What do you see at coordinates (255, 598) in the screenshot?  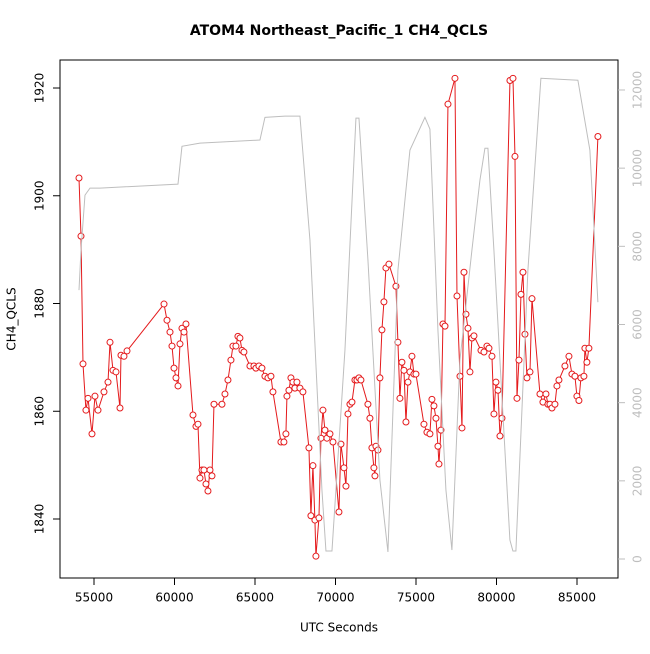 I see `x-tick-label: 65000` at bounding box center [255, 598].